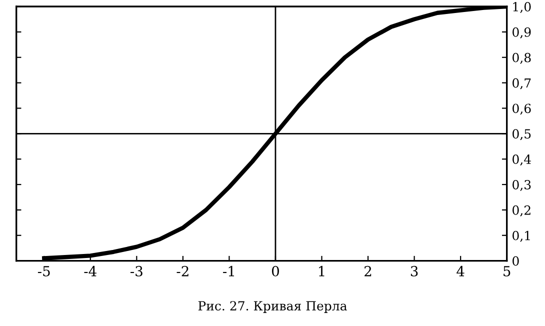 The height and width of the screenshot is (326, 545). What do you see at coordinates (414, 271) in the screenshot?
I see `x-tick-label: 3` at bounding box center [414, 271].